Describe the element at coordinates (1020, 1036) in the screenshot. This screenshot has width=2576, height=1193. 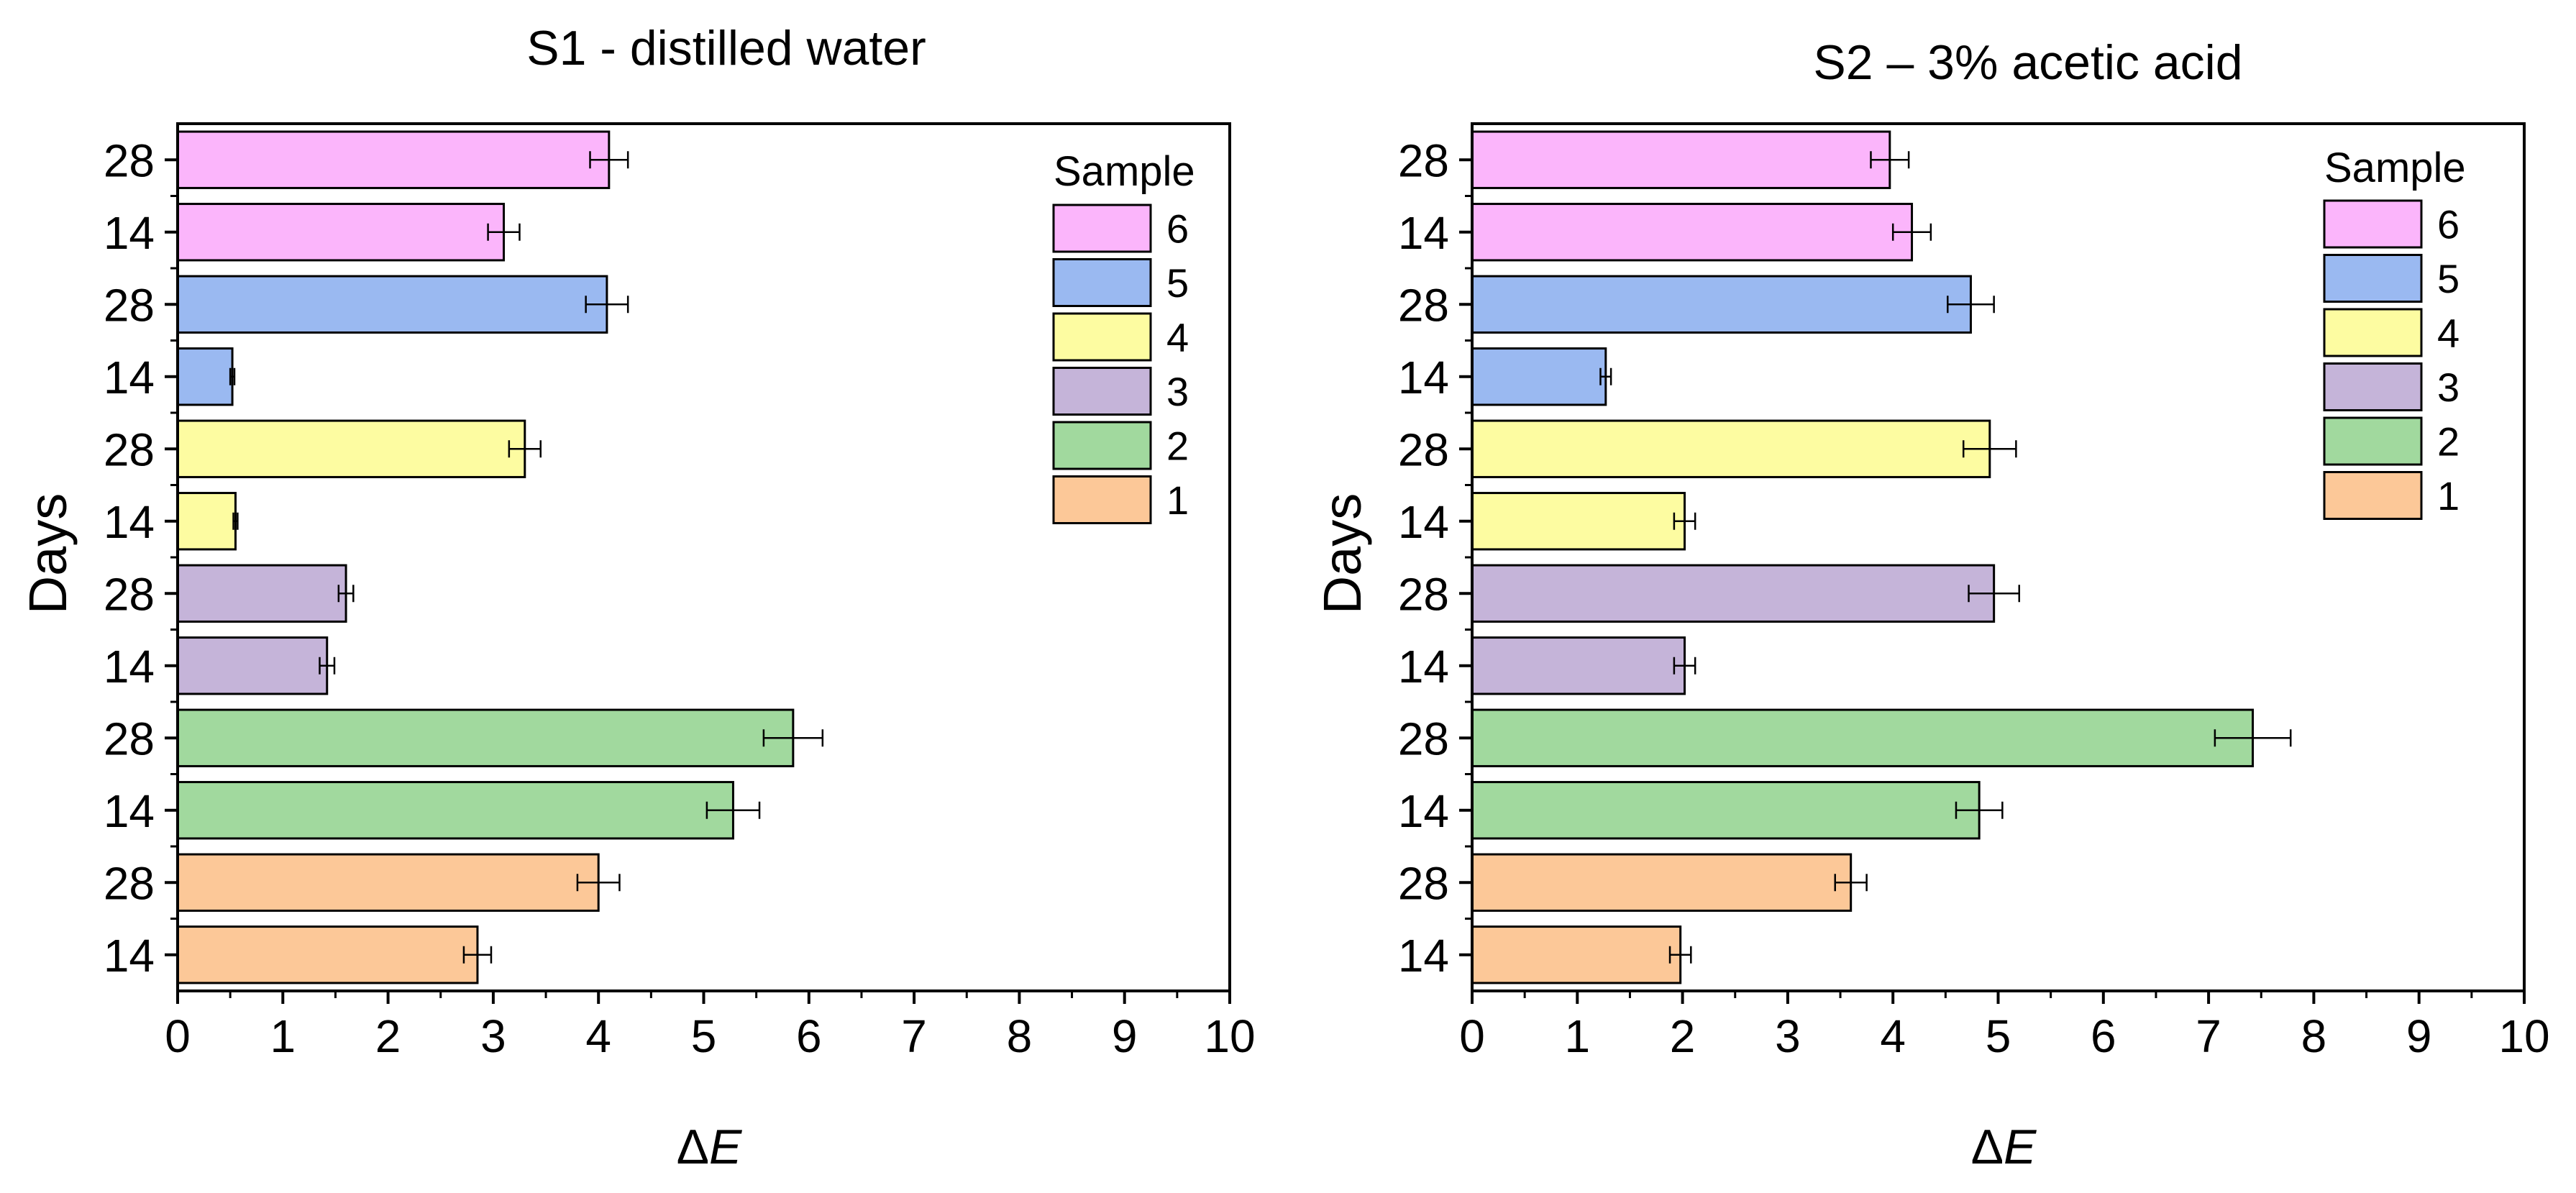
I see `x-tick-label: 8` at that location.